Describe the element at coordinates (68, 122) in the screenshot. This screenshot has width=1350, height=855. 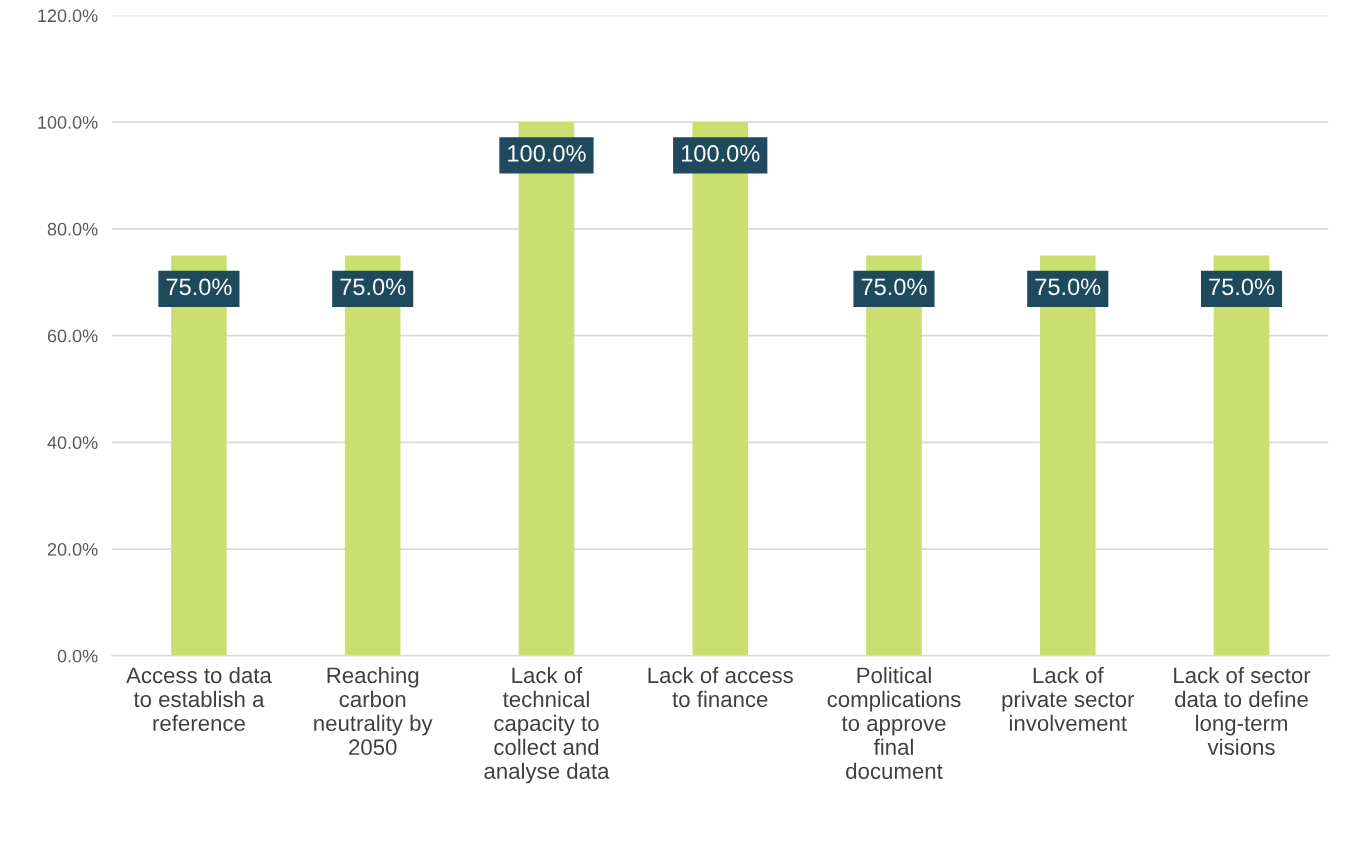
I see `y-tick-label: 100.0%` at that location.